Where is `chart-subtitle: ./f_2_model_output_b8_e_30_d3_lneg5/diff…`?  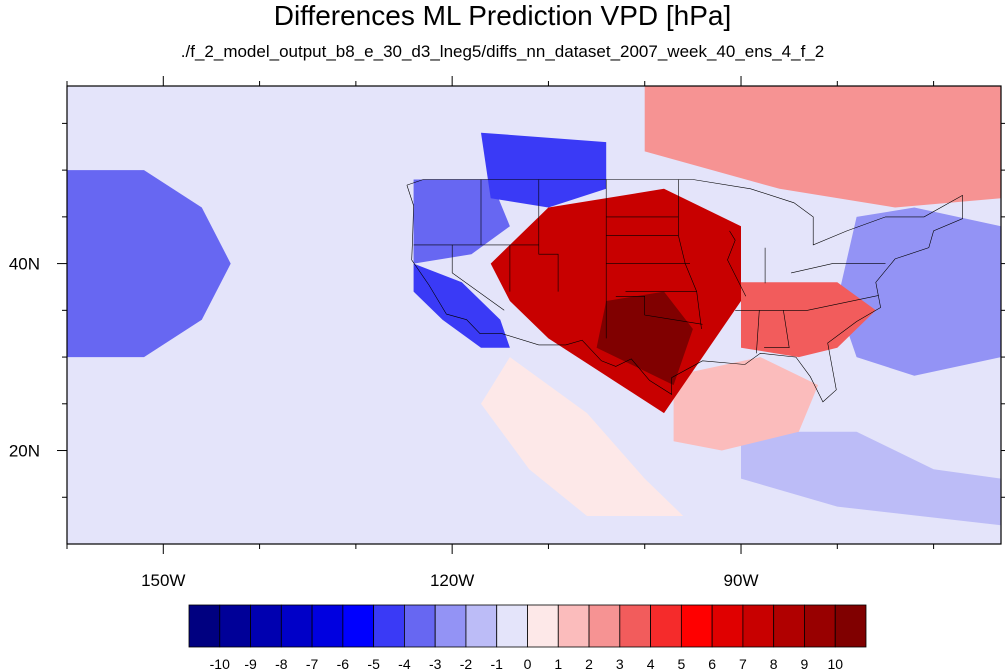
chart-subtitle: ./f_2_model_output_b8_e_30_d3_lneg5/diff… is located at coordinates (502, 51).